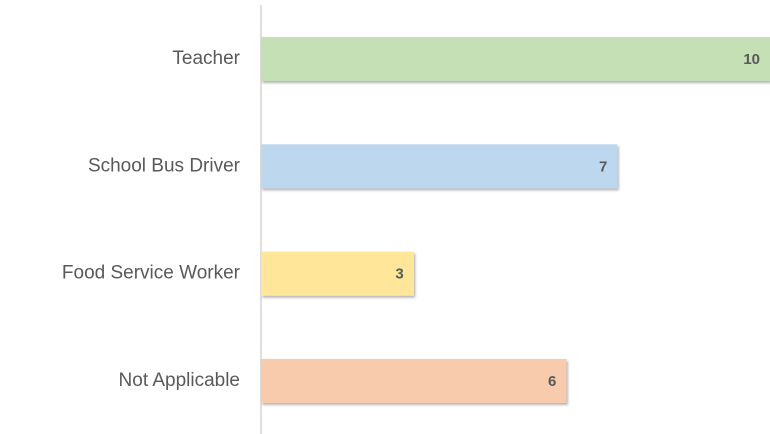 The height and width of the screenshot is (434, 770). What do you see at coordinates (164, 165) in the screenshot?
I see `y-tick-label: School Bus Driver` at bounding box center [164, 165].